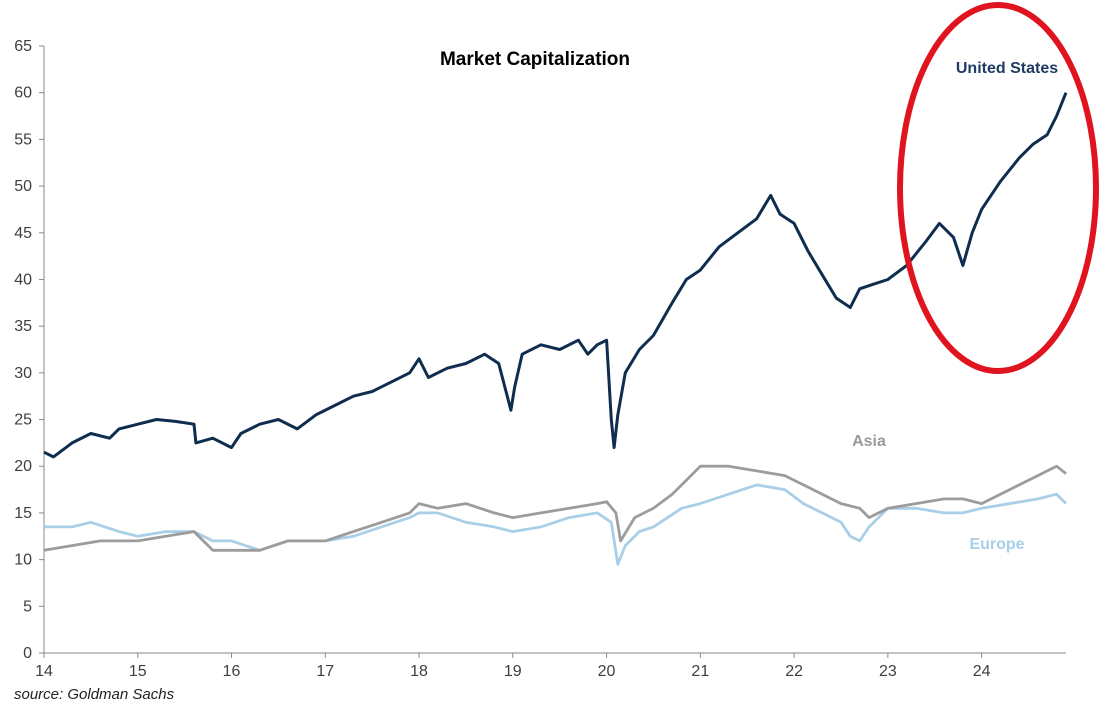  Describe the element at coordinates (535, 59) in the screenshot. I see `chart-title: Market Capitalization` at that location.